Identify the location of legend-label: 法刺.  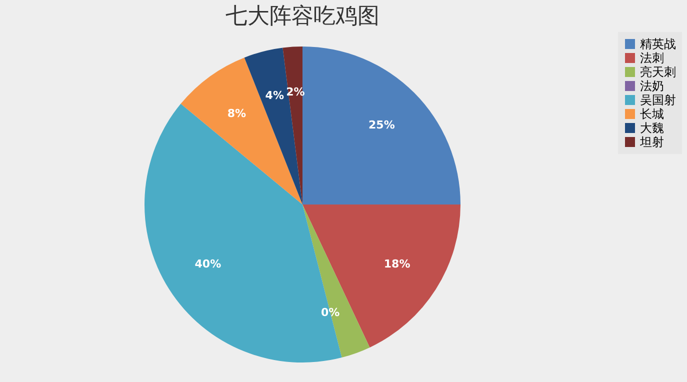
(652, 58).